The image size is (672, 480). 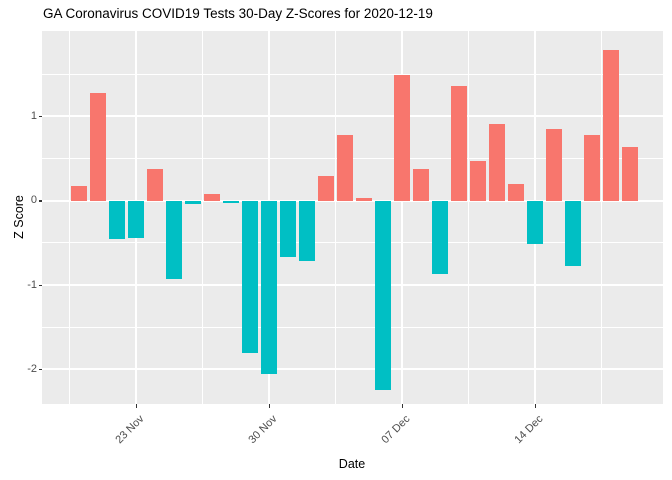 I want to click on bar-12-dec, so click(x=497, y=162).